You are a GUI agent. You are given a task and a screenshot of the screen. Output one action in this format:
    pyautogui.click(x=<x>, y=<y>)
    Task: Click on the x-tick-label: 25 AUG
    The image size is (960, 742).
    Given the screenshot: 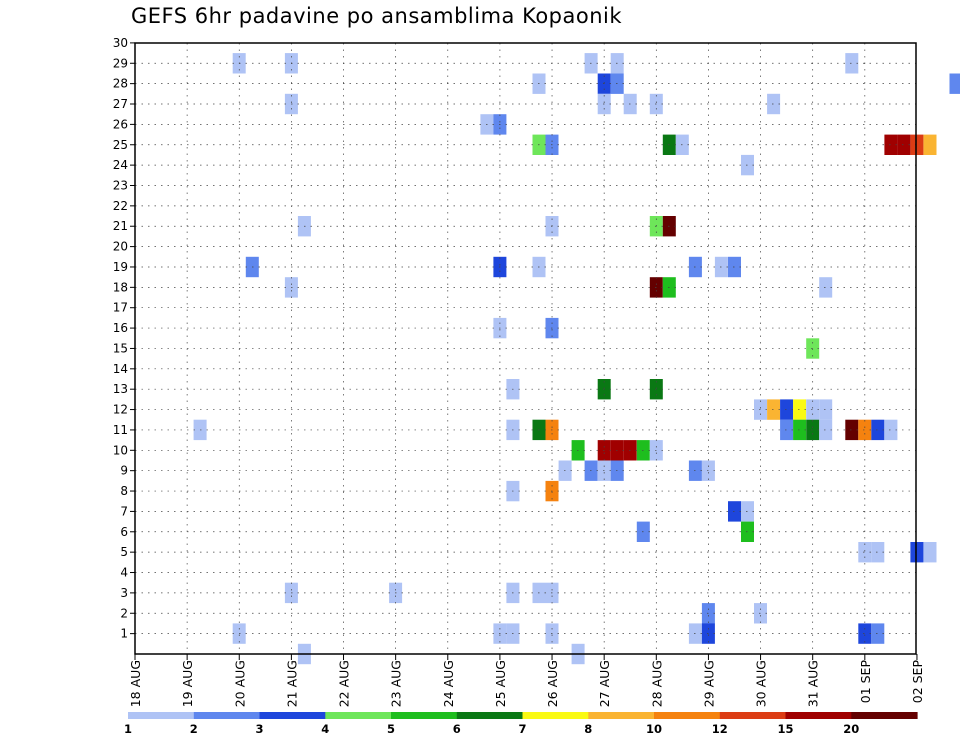 What is the action you would take?
    pyautogui.click(x=500, y=683)
    